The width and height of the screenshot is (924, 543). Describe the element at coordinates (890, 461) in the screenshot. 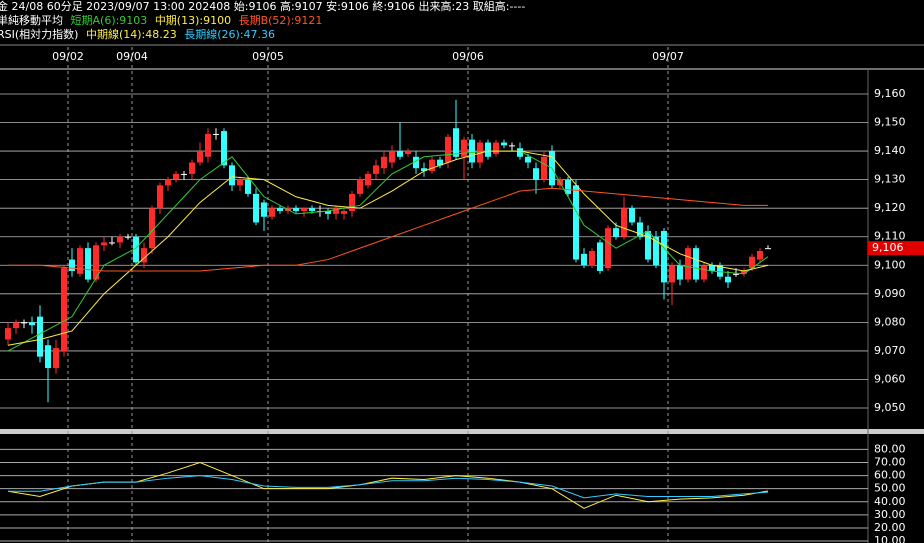

I see `y-tick-label: 70.00` at that location.